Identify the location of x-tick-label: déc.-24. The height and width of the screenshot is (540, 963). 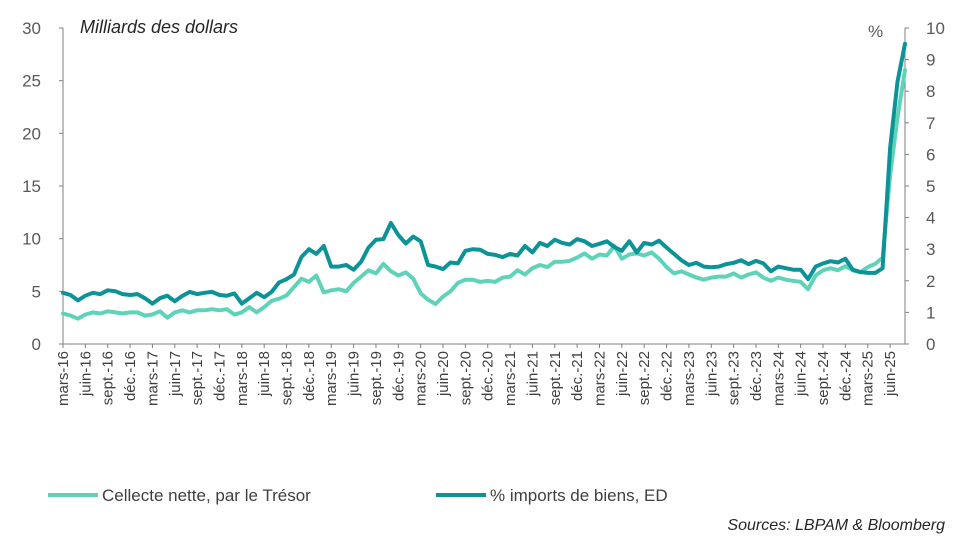
(845, 376).